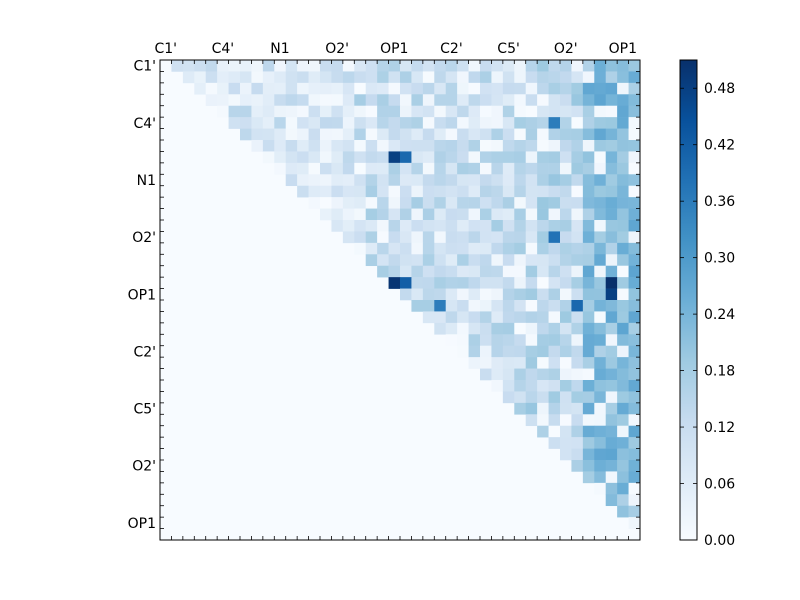 The image size is (800, 600). Describe the element at coordinates (144, 67) in the screenshot. I see `y-tick-label: C1'` at that location.